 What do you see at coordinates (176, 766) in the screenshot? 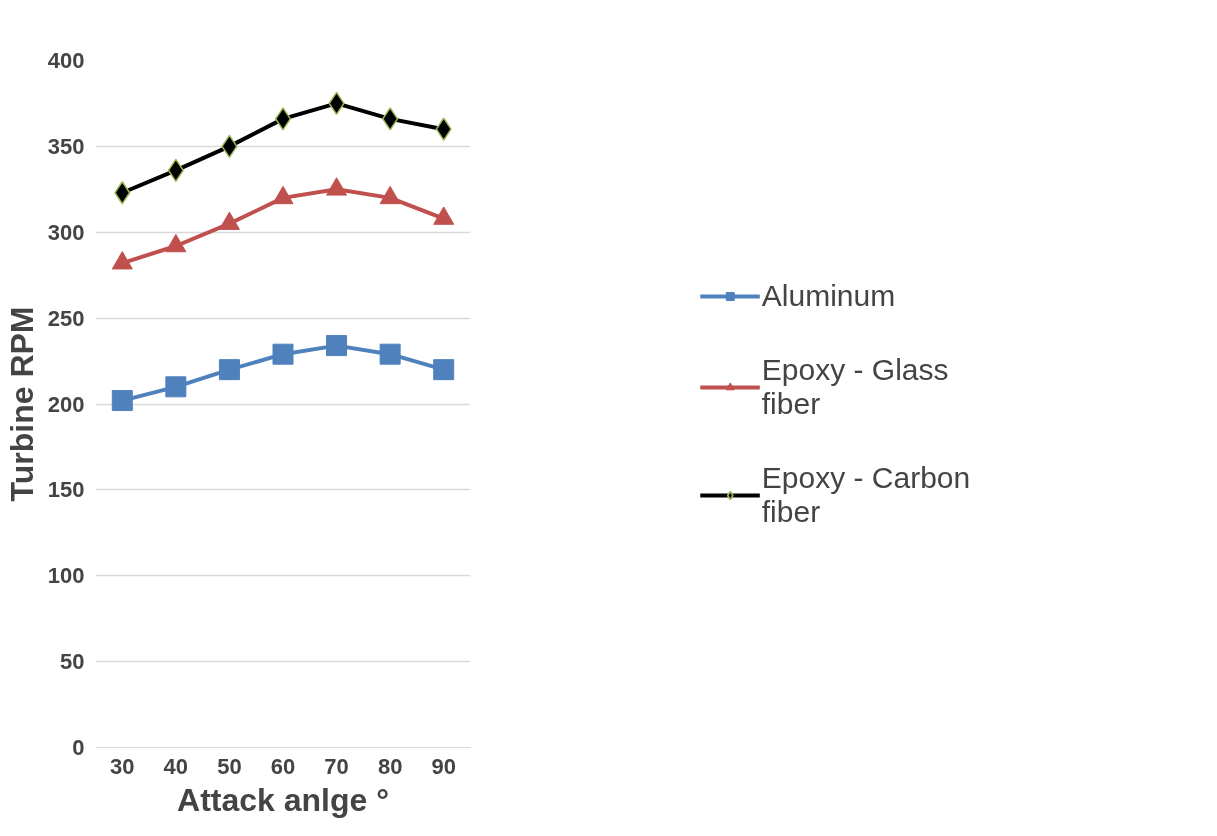
I see `x-tick-label: 40` at bounding box center [176, 766].